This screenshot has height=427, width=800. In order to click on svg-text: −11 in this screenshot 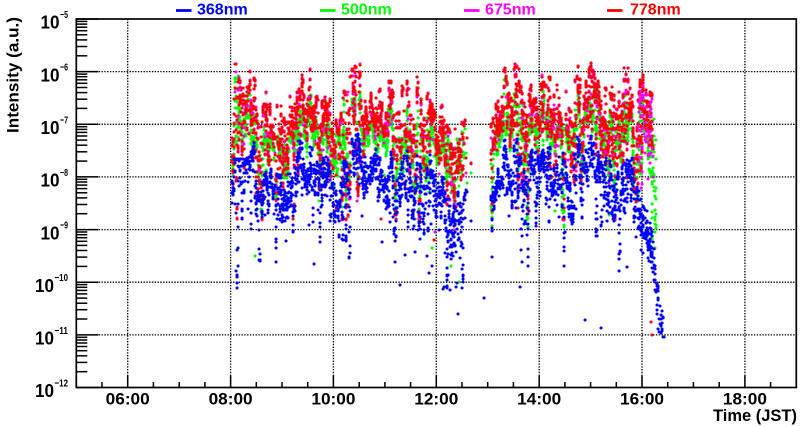, I will do `click(62, 331)`.